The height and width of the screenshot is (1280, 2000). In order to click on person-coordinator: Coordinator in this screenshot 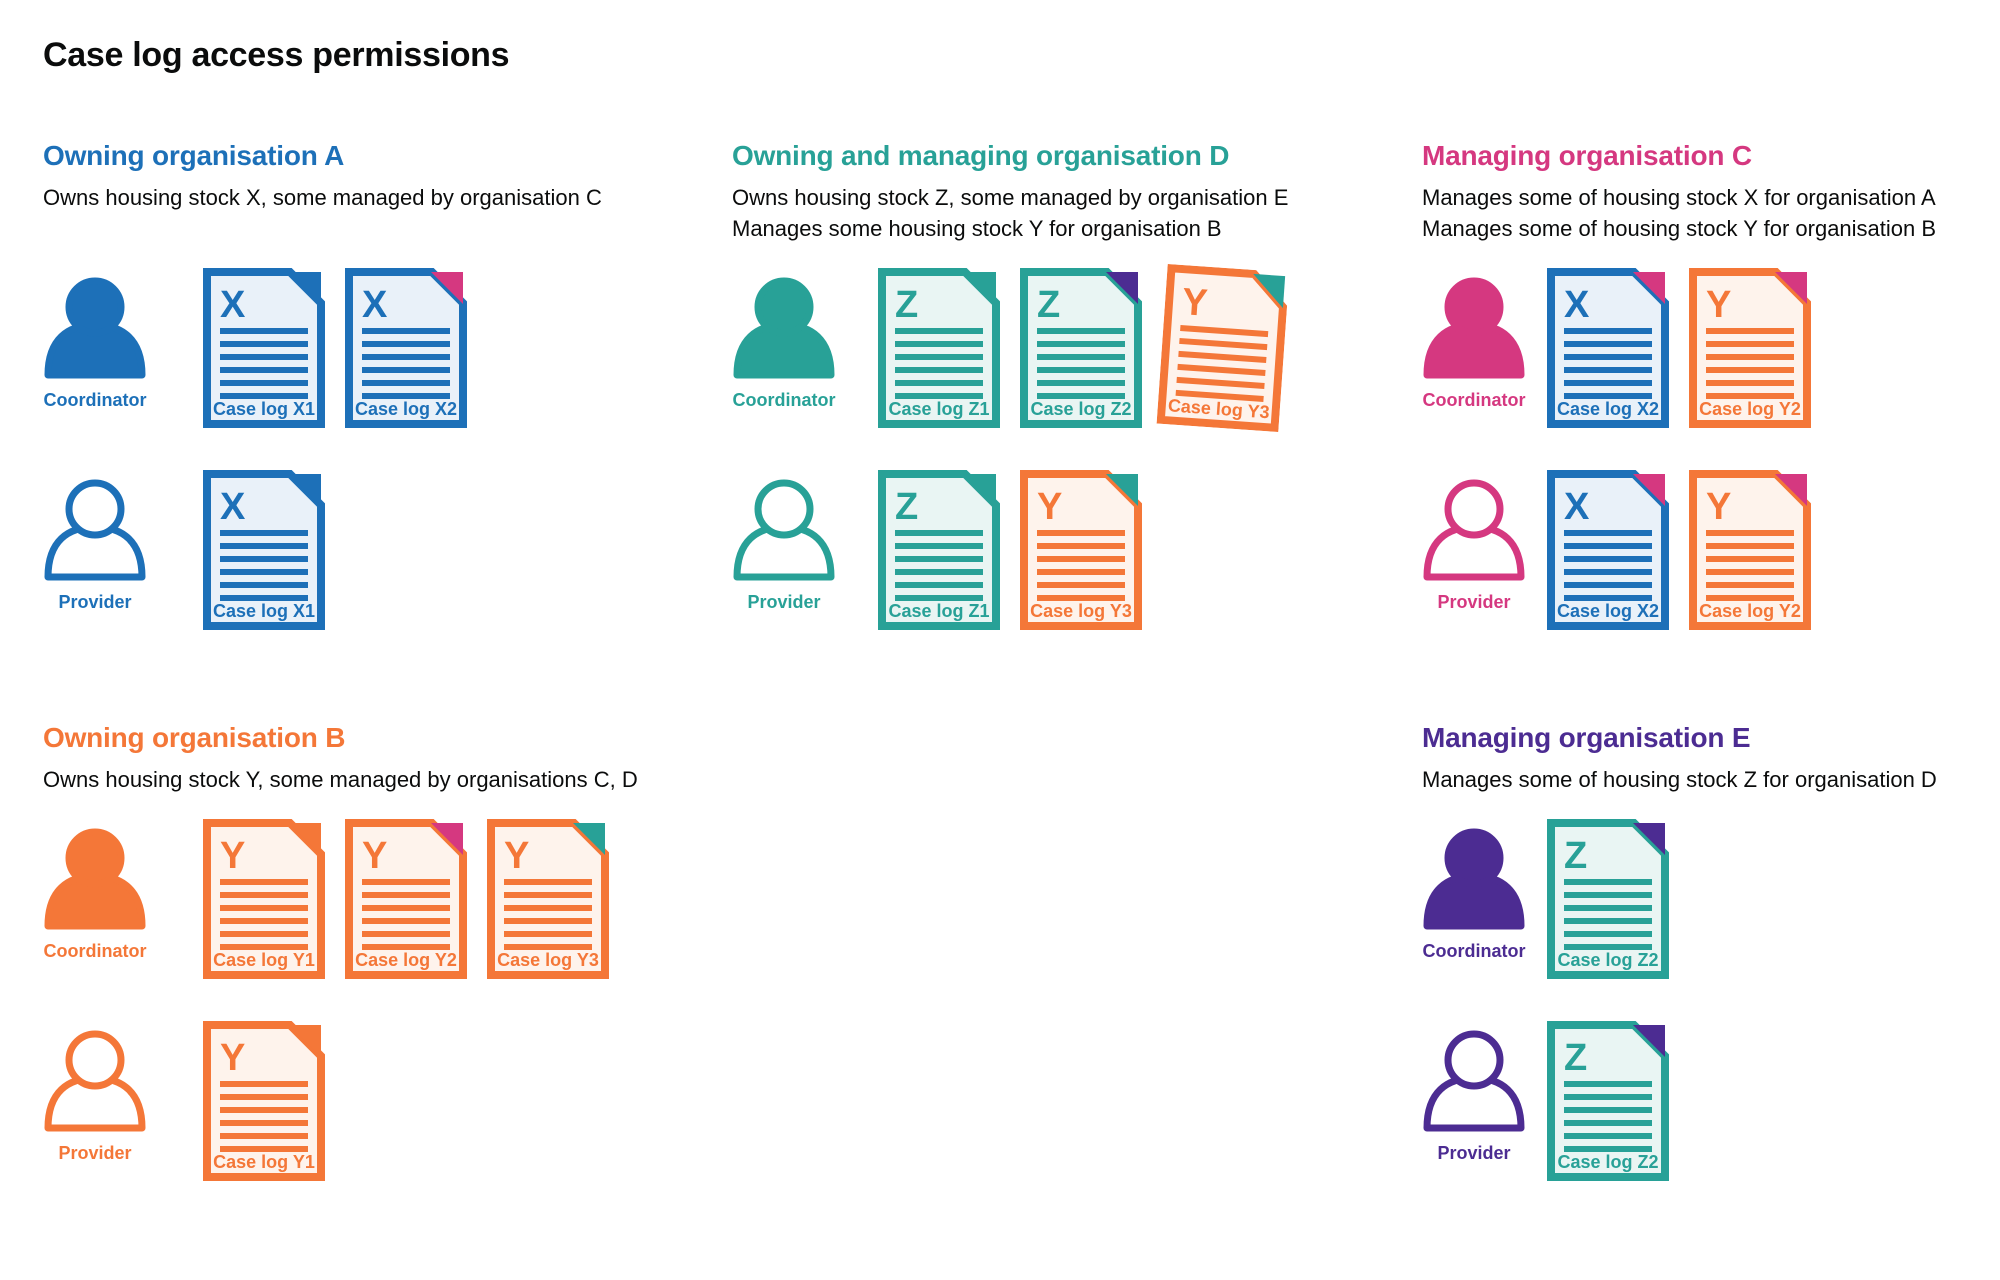, I will do `click(95, 894)`.